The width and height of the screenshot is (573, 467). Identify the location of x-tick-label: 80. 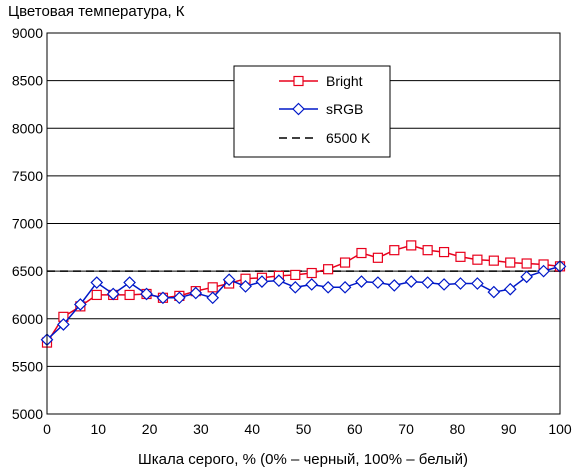
(458, 429).